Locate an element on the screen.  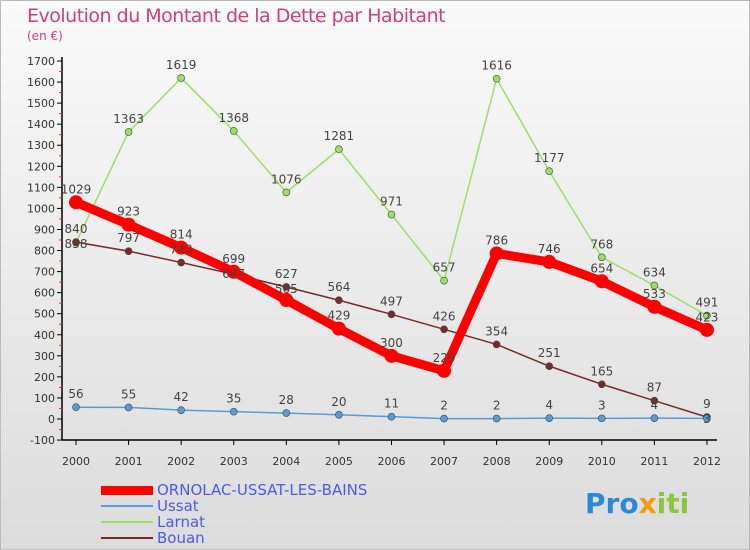
y-tick-label: 1000 is located at coordinates (41, 208).